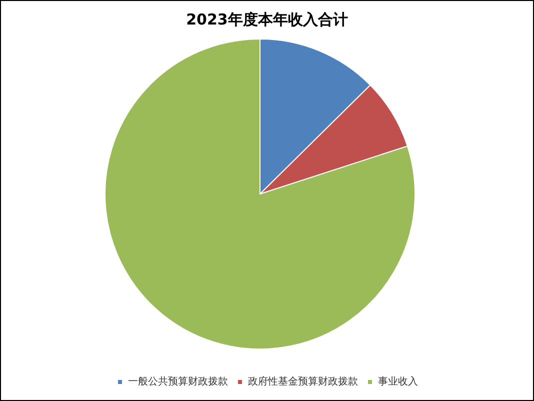  What do you see at coordinates (398, 382) in the screenshot?
I see `legend-label: 事业收入` at bounding box center [398, 382].